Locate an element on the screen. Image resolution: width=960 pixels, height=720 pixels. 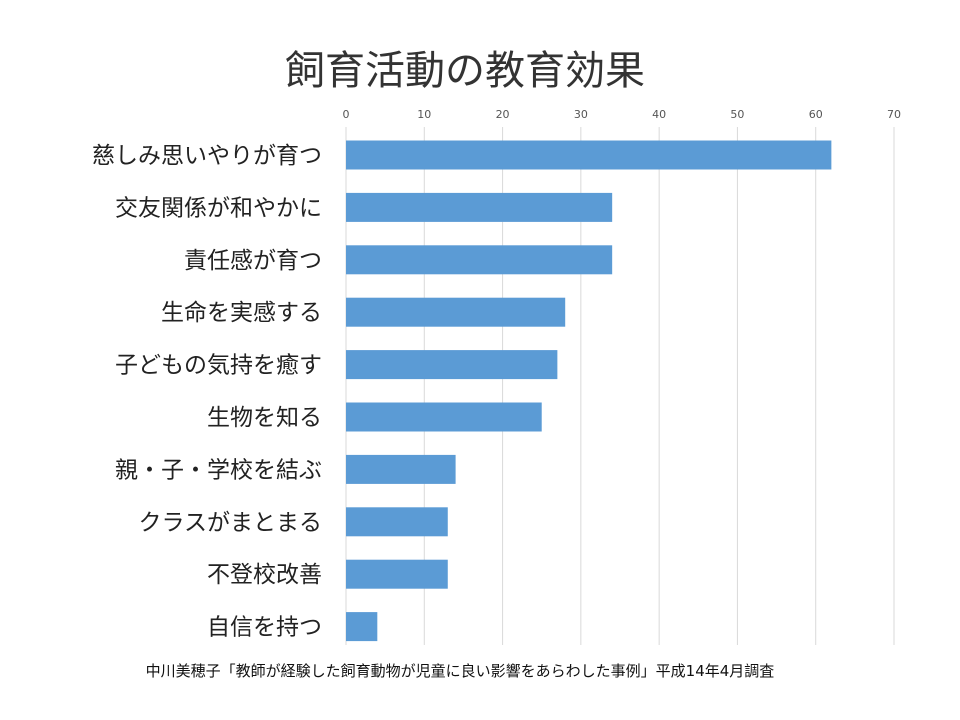
x-tick-label: 70 is located at coordinates (894, 114).